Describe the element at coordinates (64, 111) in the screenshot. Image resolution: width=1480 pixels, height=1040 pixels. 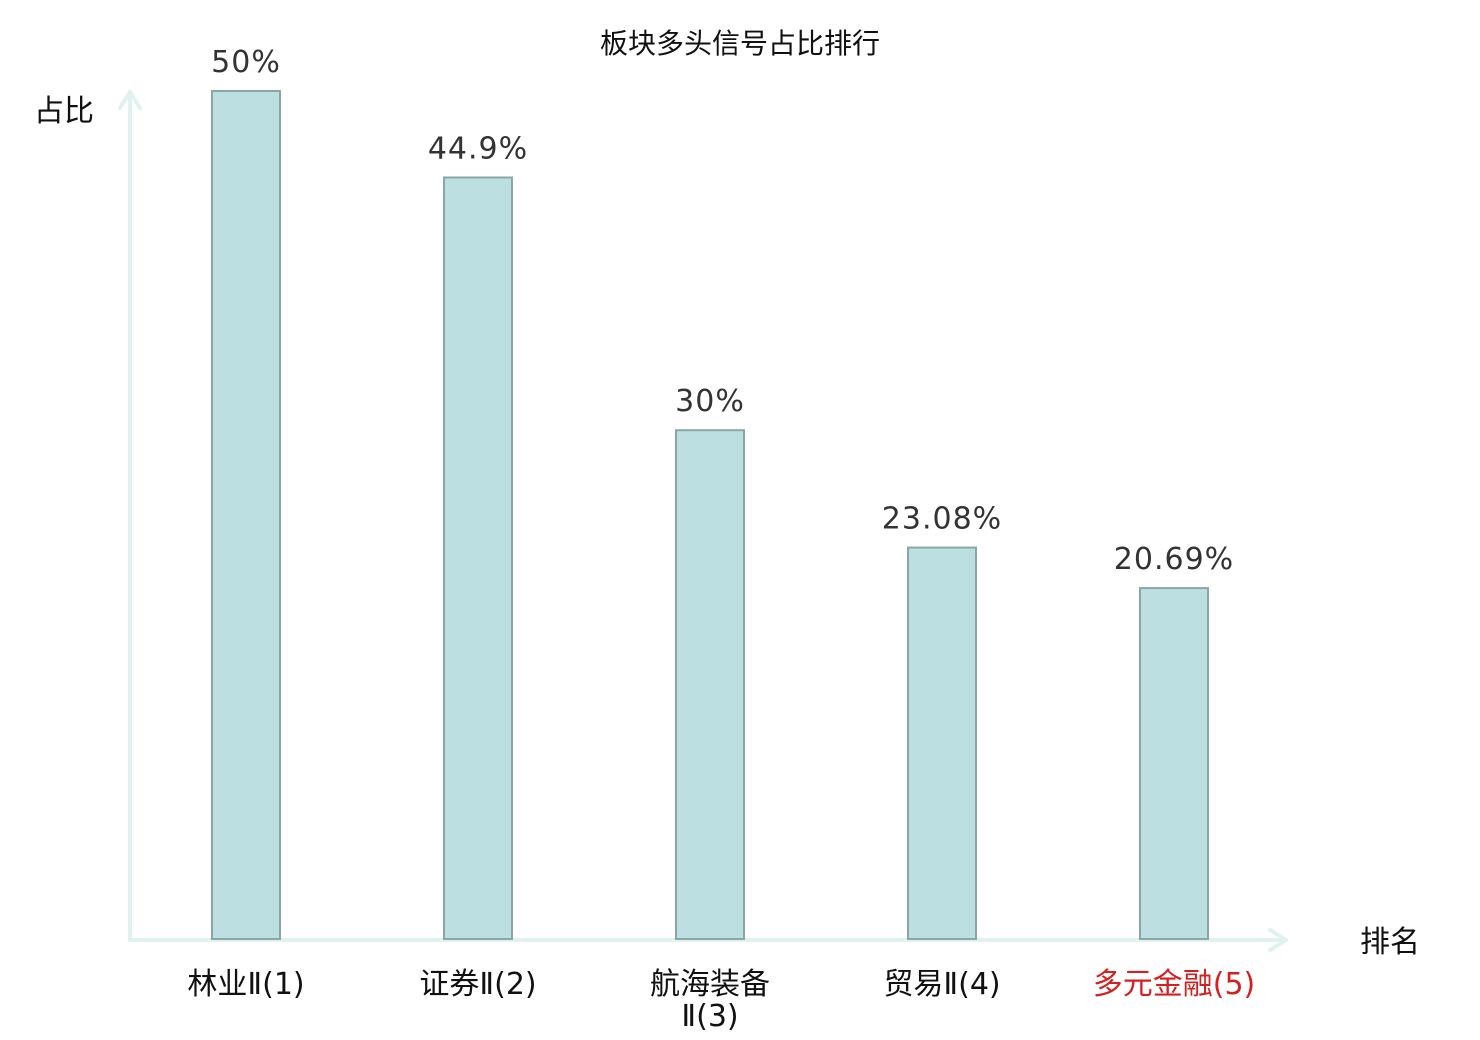
I see `y-axis-title: 占比` at that location.